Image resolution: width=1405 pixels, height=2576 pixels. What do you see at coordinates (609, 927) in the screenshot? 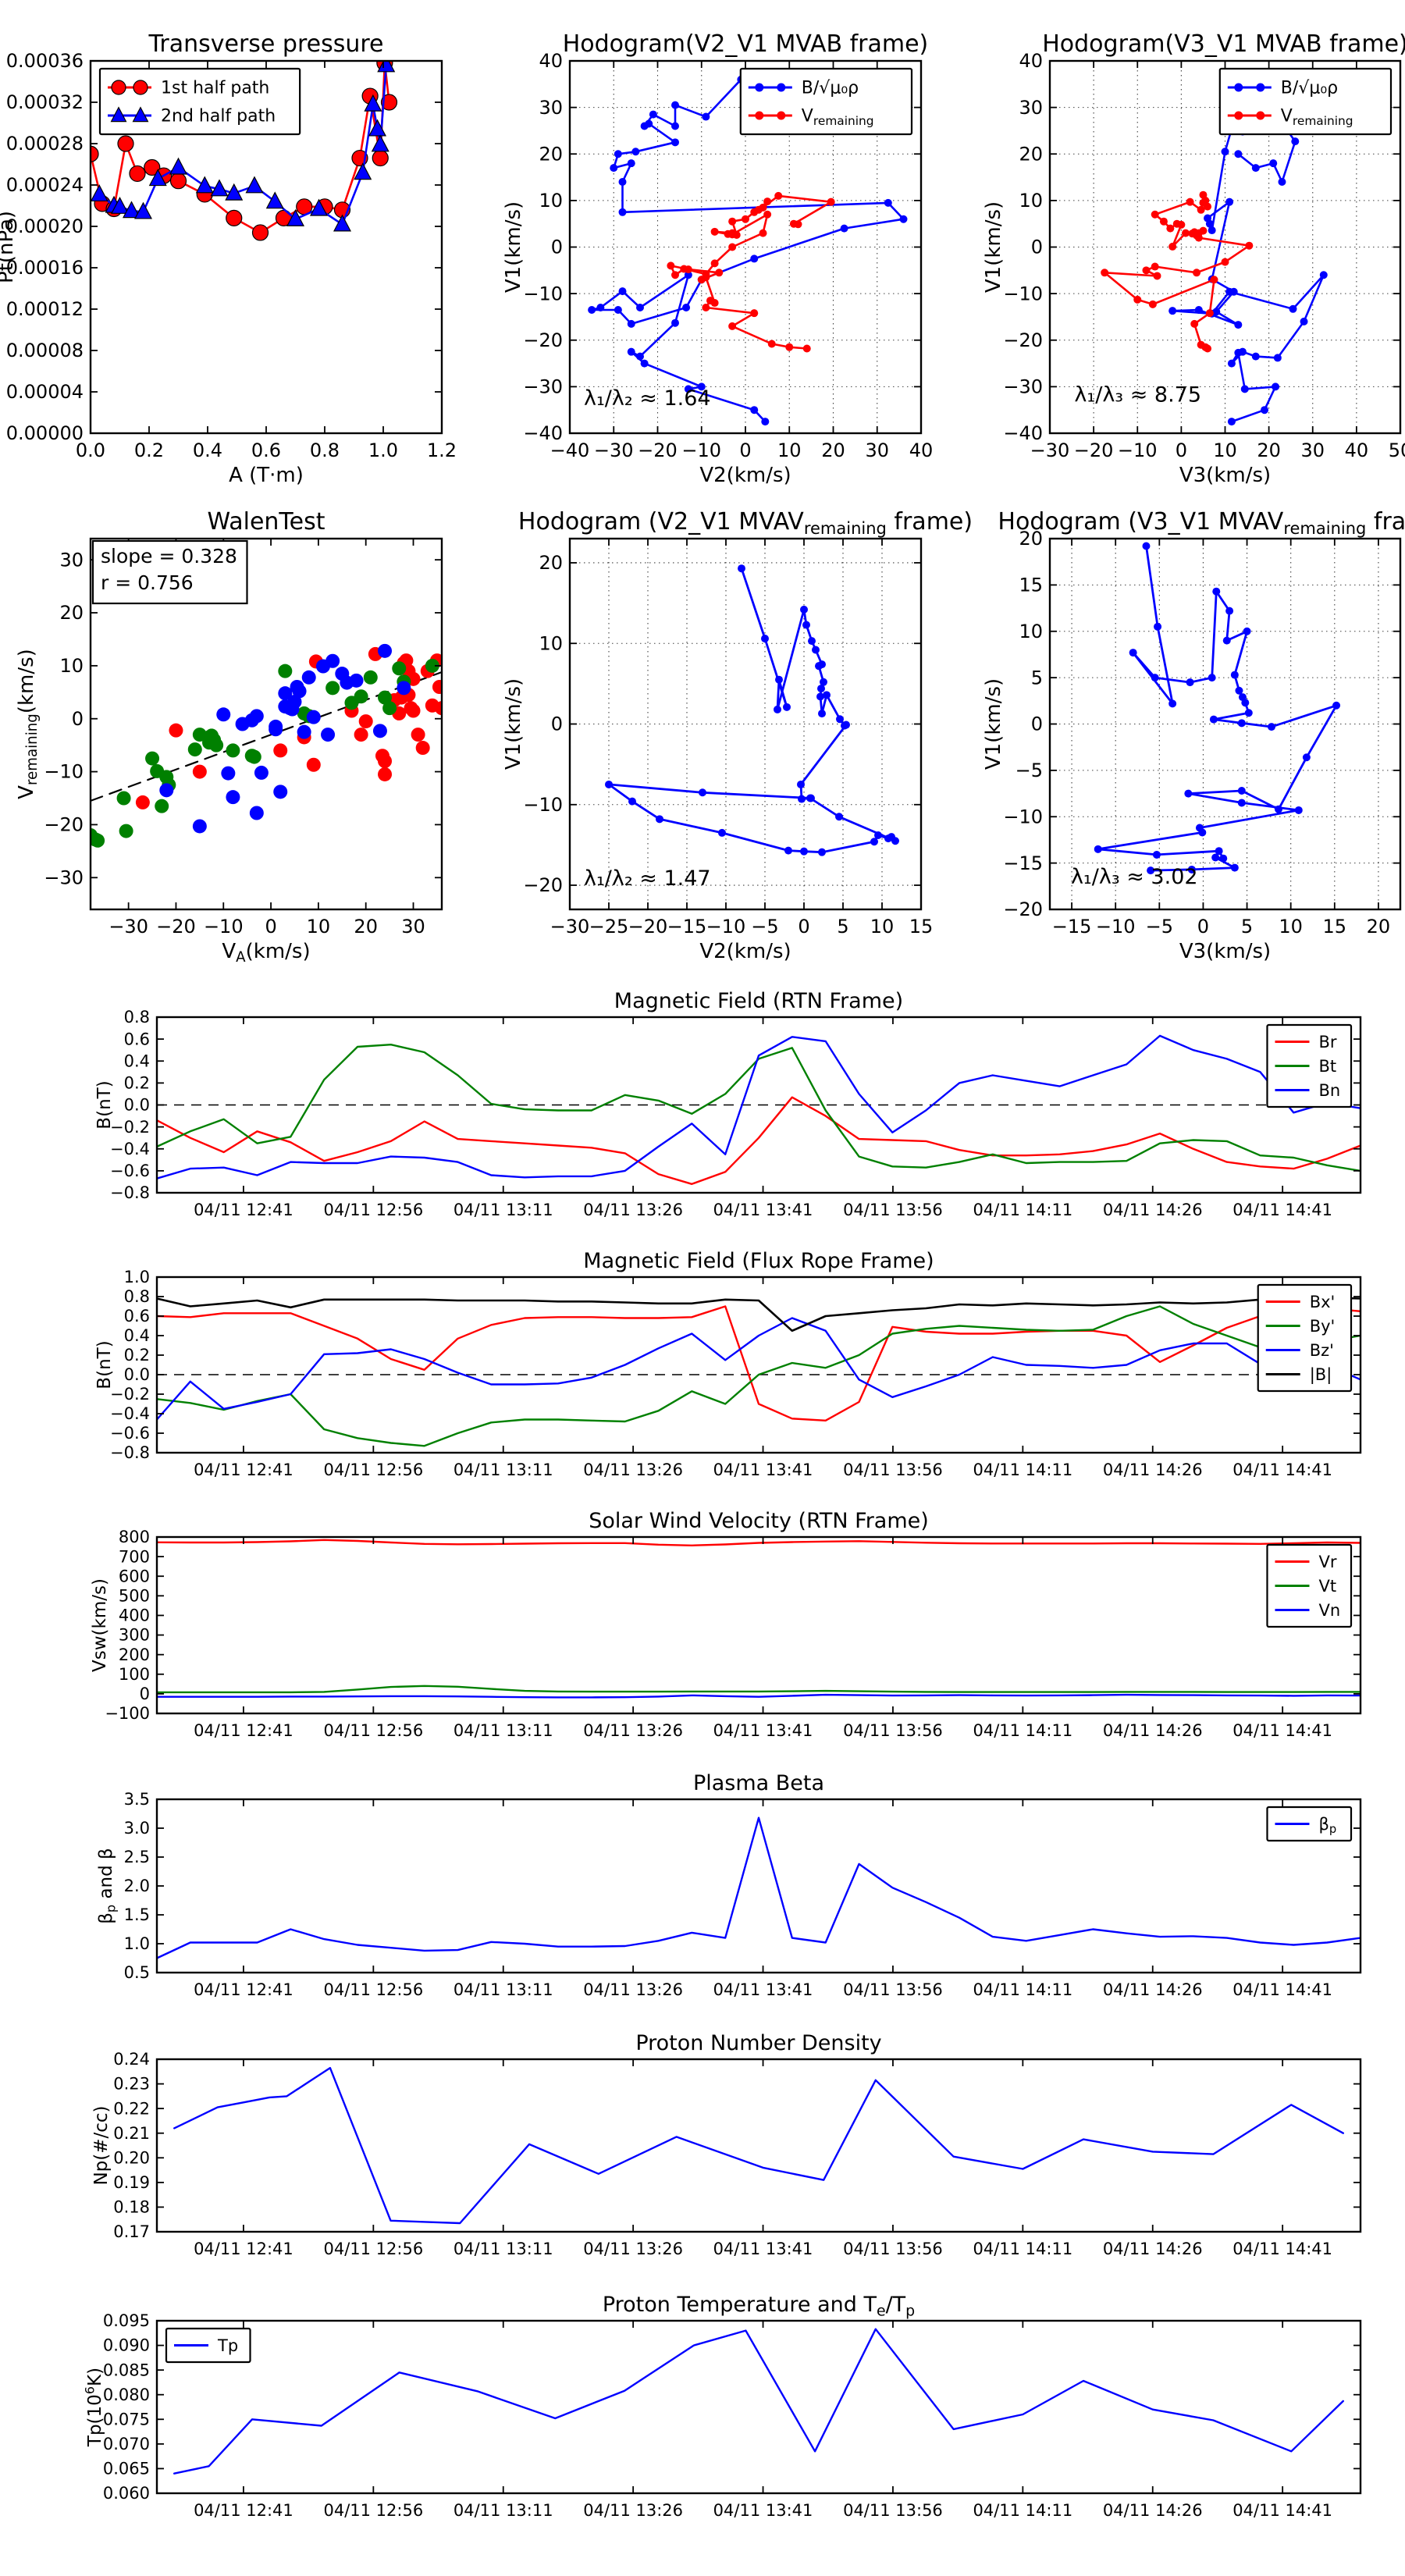
I see `x-tick-label: −25` at bounding box center [609, 927].